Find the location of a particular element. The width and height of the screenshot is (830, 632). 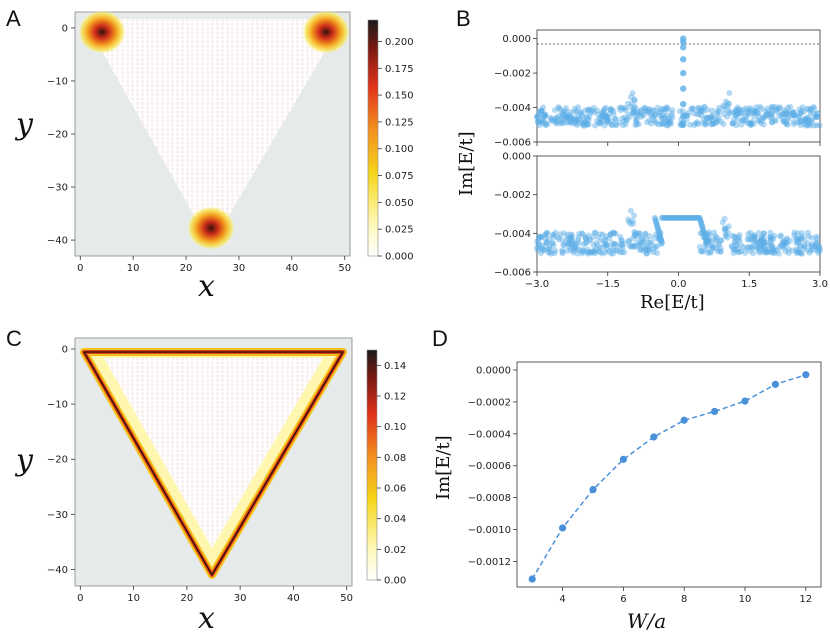

y-tick-label: −0.0008 is located at coordinates (489, 498).